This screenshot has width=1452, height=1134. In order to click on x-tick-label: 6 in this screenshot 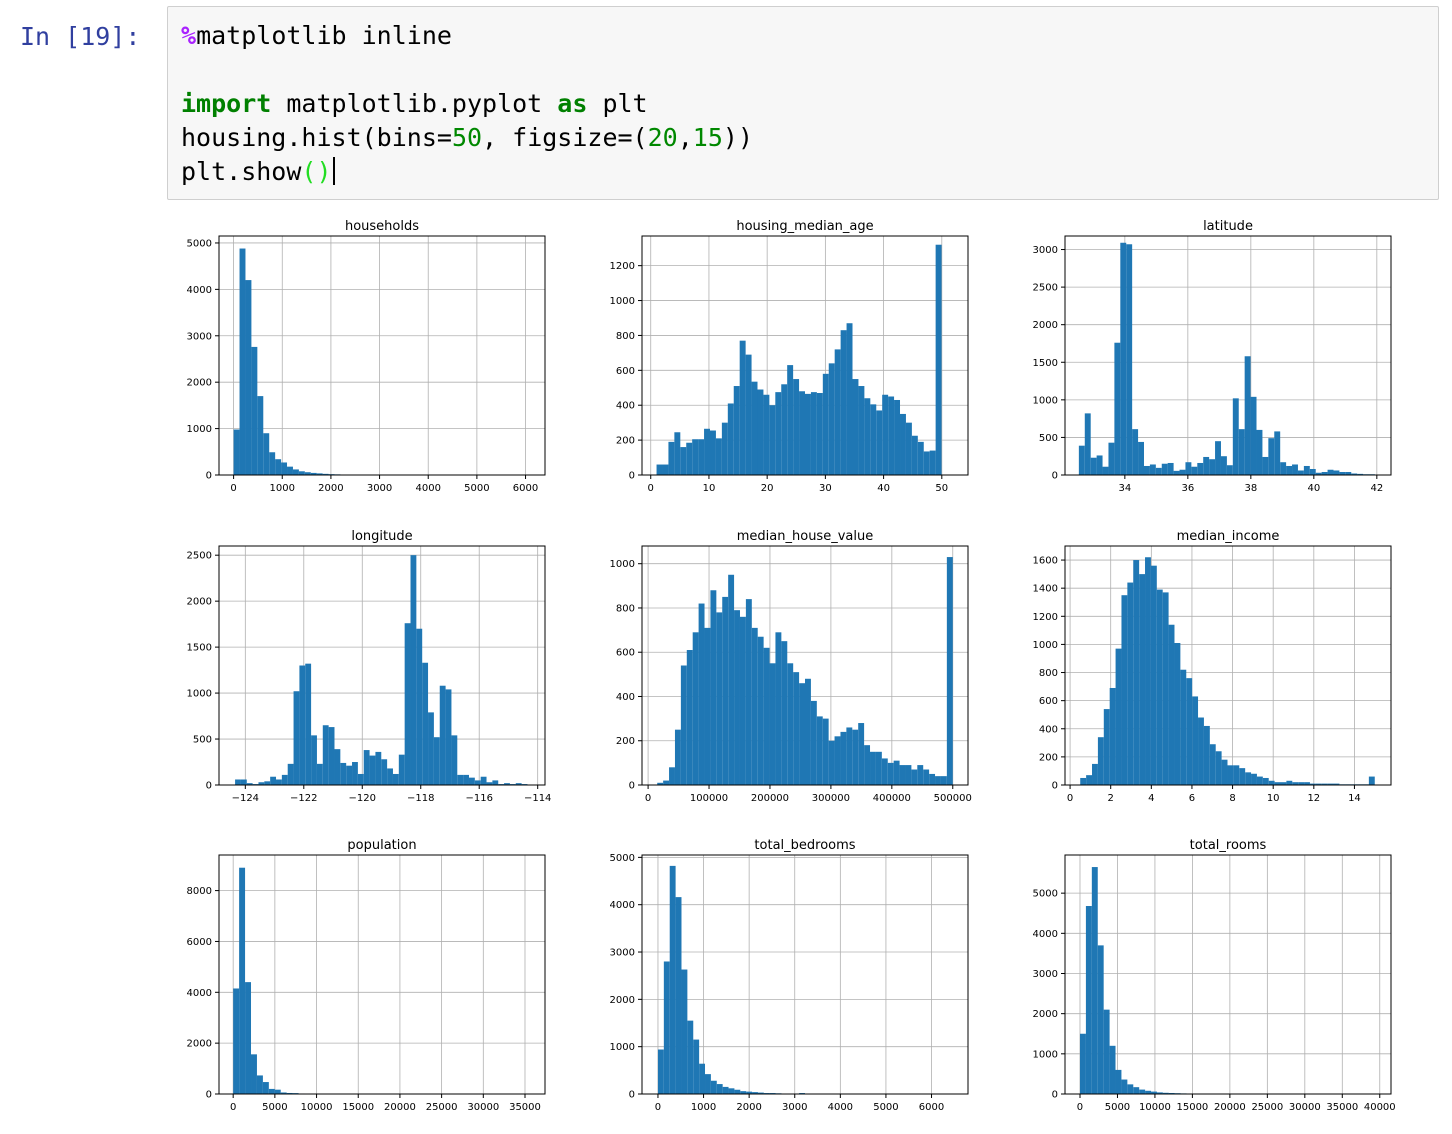, I will do `click(1192, 798)`.